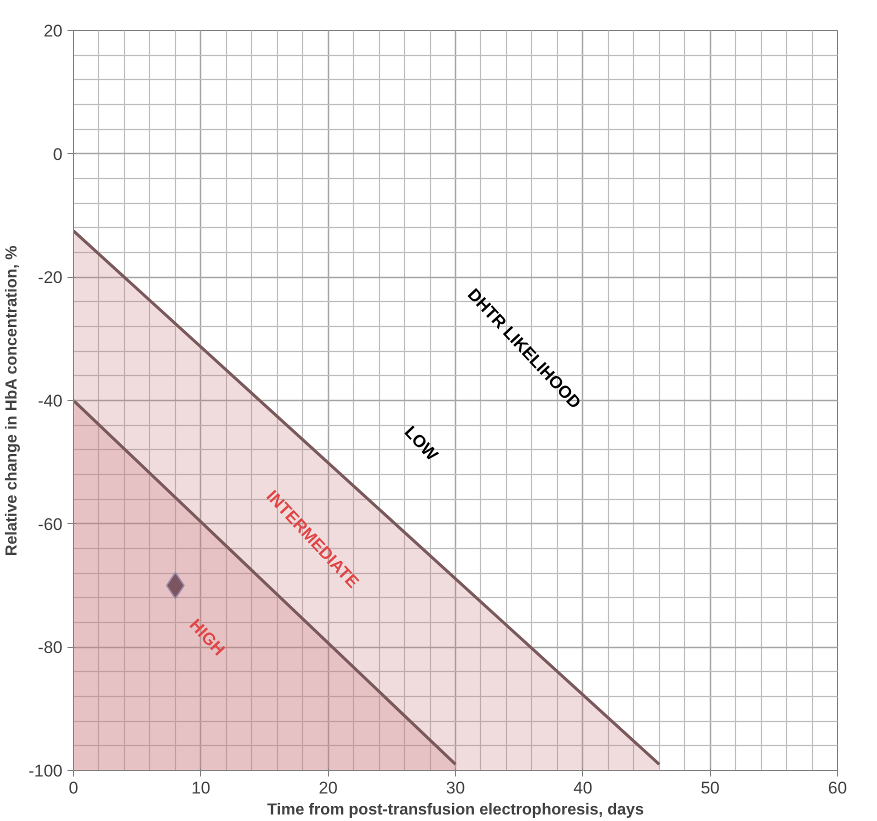  What do you see at coordinates (11, 401) in the screenshot?
I see `y-axis-title: Relative change in HbA concentration, %` at bounding box center [11, 401].